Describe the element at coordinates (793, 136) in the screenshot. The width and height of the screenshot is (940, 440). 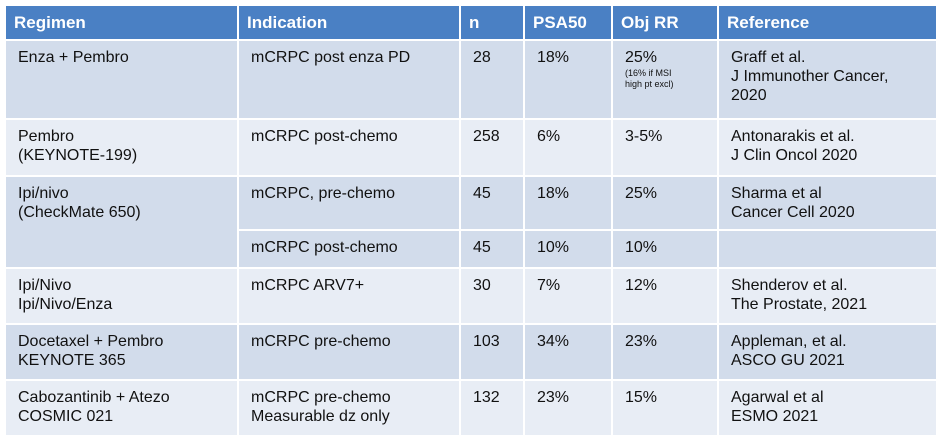
I see `reference-line: Antonarakis et al.` at that location.